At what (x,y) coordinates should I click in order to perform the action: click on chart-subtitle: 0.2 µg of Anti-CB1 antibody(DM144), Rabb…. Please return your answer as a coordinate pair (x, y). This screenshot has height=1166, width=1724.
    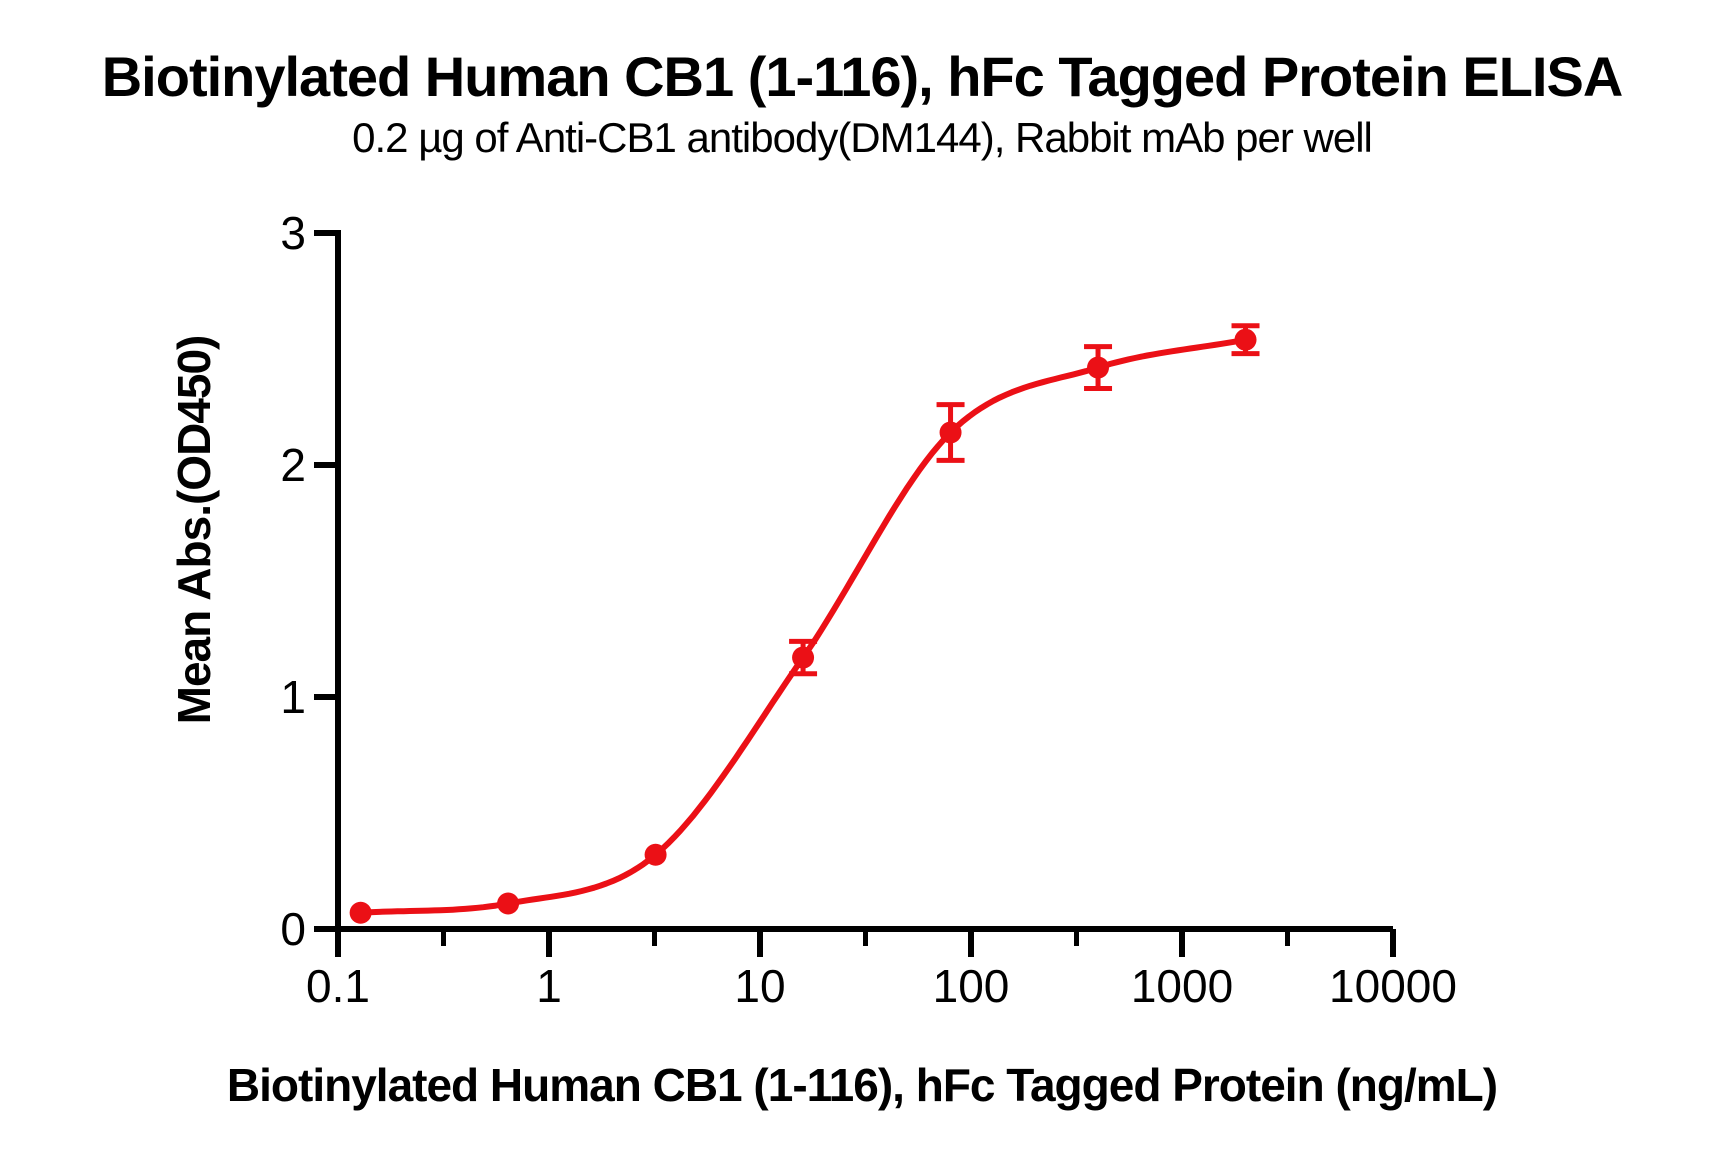
    Looking at the image, I should click on (862, 137).